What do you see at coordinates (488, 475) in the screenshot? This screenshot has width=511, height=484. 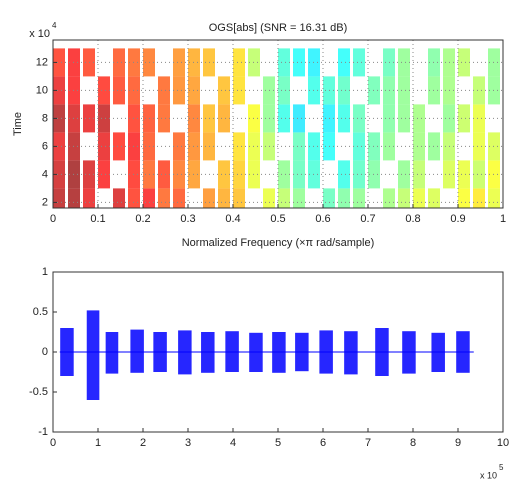 I see `x-exponent-base: x 10` at bounding box center [488, 475].